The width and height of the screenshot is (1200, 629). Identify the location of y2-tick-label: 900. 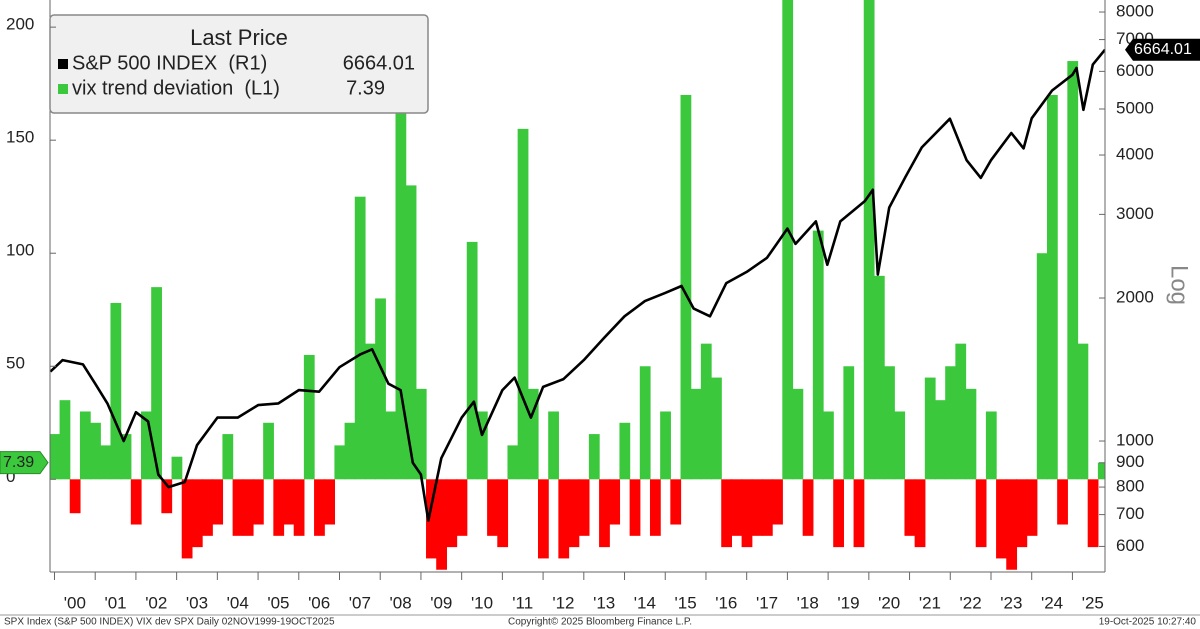
(1130, 461).